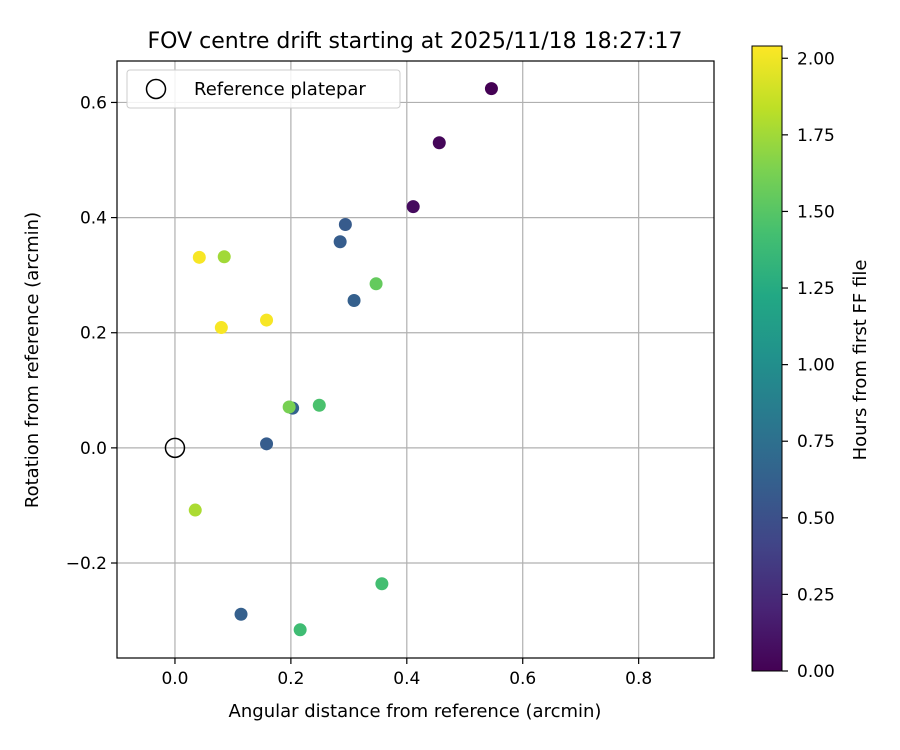 Image resolution: width=900 pixels, height=750 pixels. What do you see at coordinates (816, 212) in the screenshot?
I see `colorbar-tick-label: 1.50` at bounding box center [816, 212].